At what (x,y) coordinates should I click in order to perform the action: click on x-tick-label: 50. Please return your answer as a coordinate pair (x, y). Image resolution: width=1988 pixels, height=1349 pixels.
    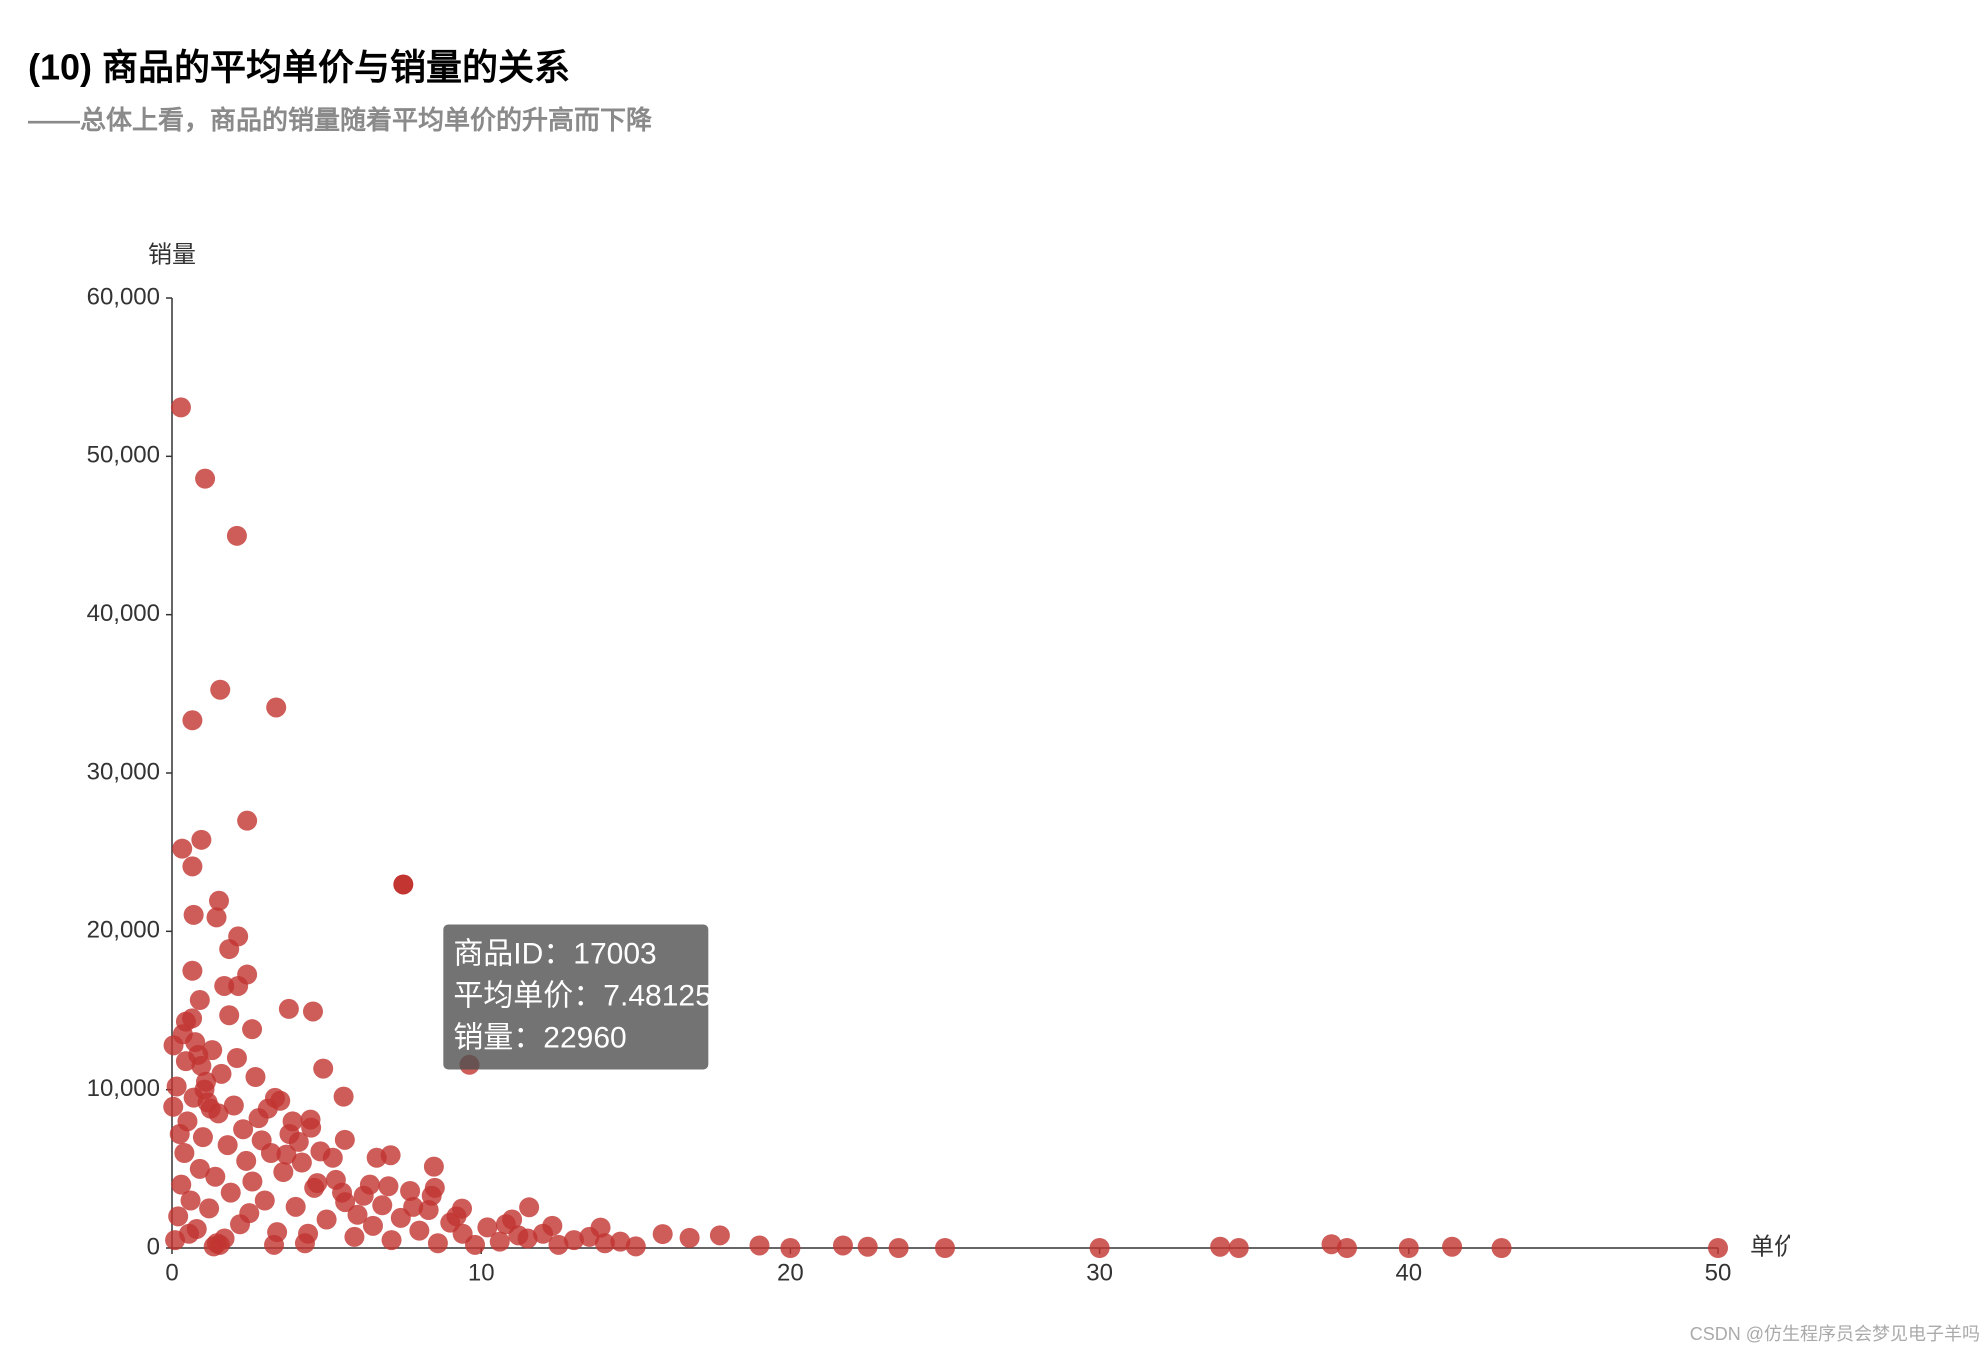
    Looking at the image, I should click on (1718, 1272).